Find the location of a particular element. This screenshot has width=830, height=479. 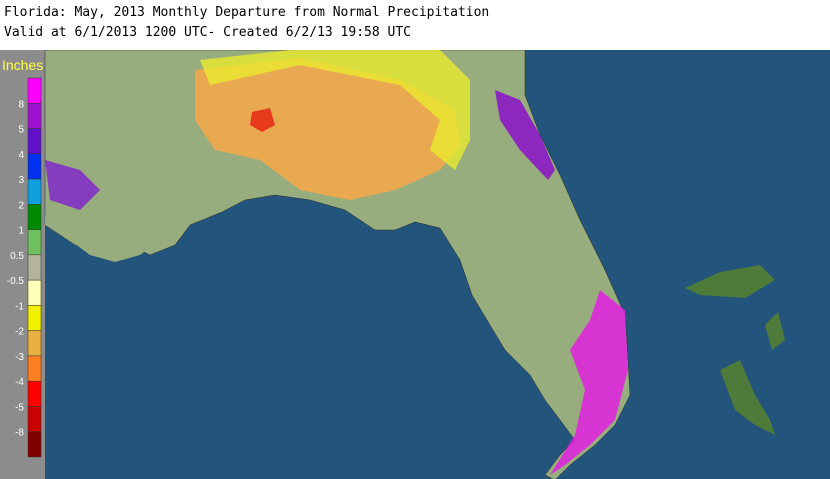

legend-label: -3 is located at coordinates (19, 357).